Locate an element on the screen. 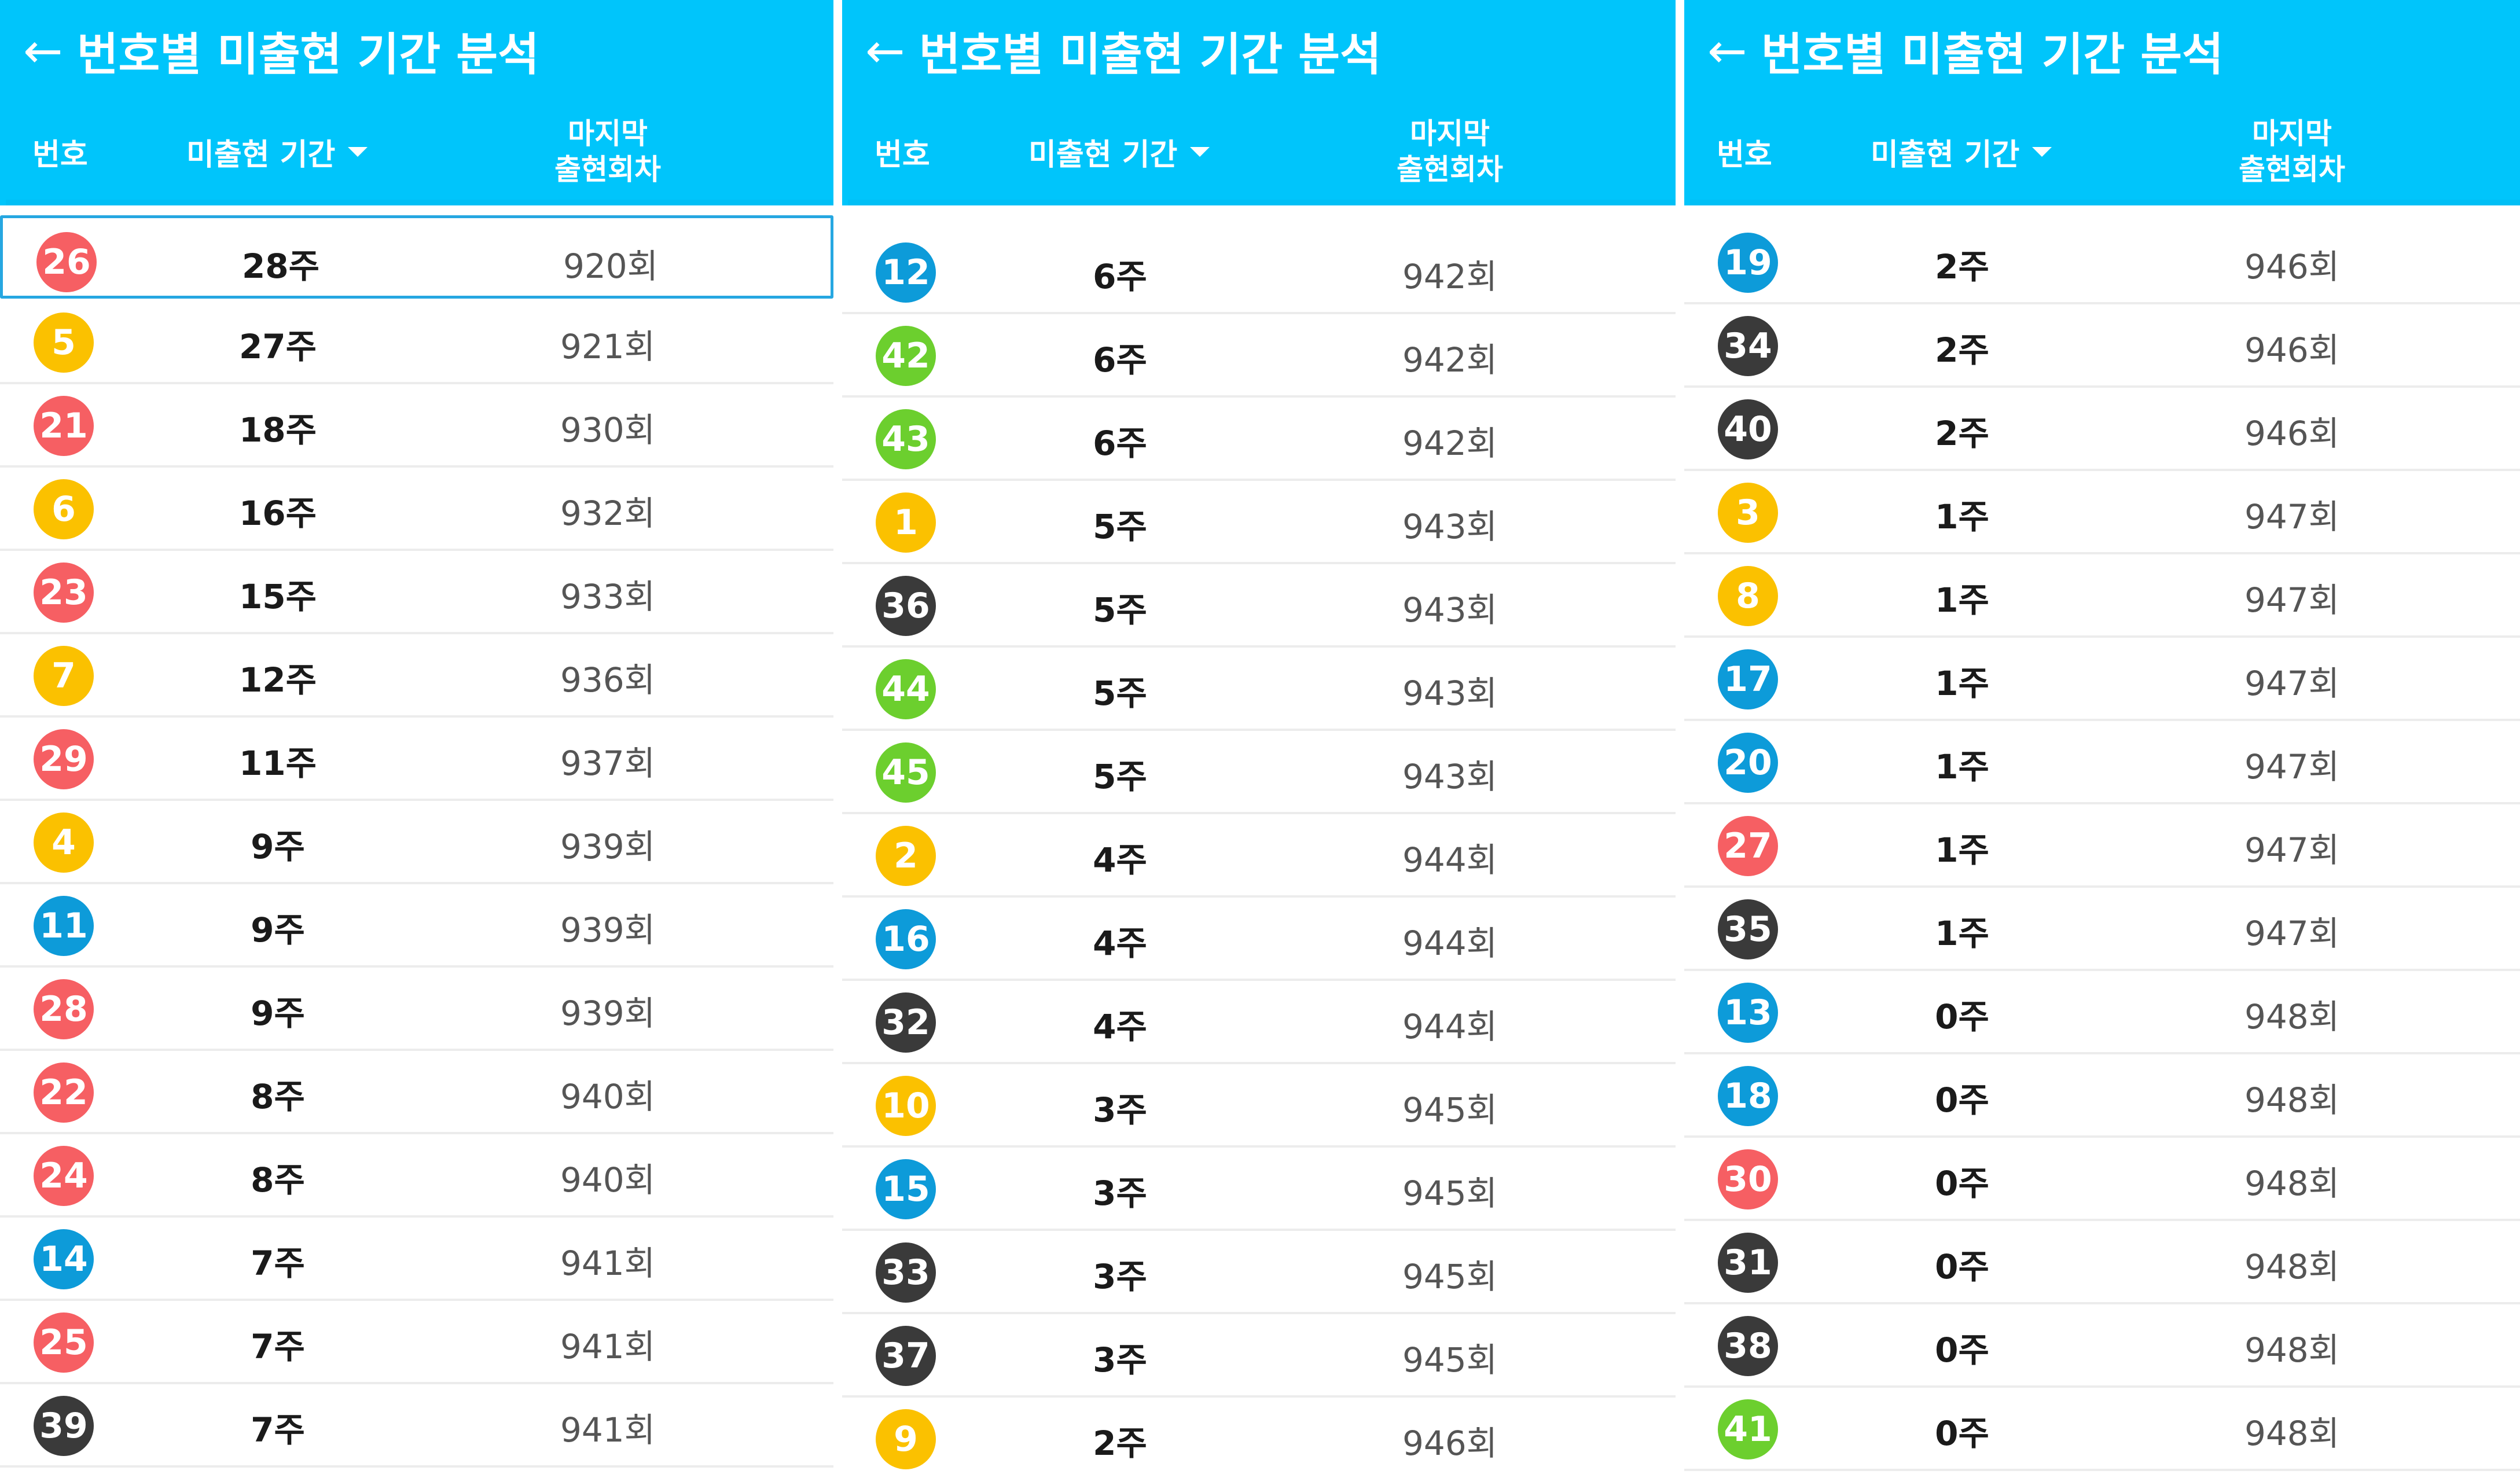 This screenshot has width=2520, height=1478. list-row: 6 16주 932회 is located at coordinates (417, 508).